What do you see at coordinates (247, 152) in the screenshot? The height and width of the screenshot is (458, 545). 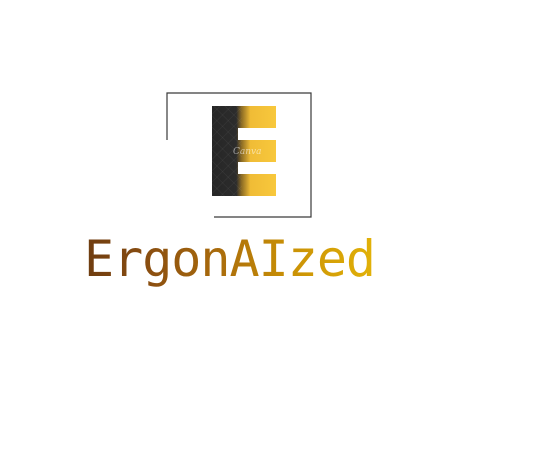 I see `watermark-text: Canva` at bounding box center [247, 152].